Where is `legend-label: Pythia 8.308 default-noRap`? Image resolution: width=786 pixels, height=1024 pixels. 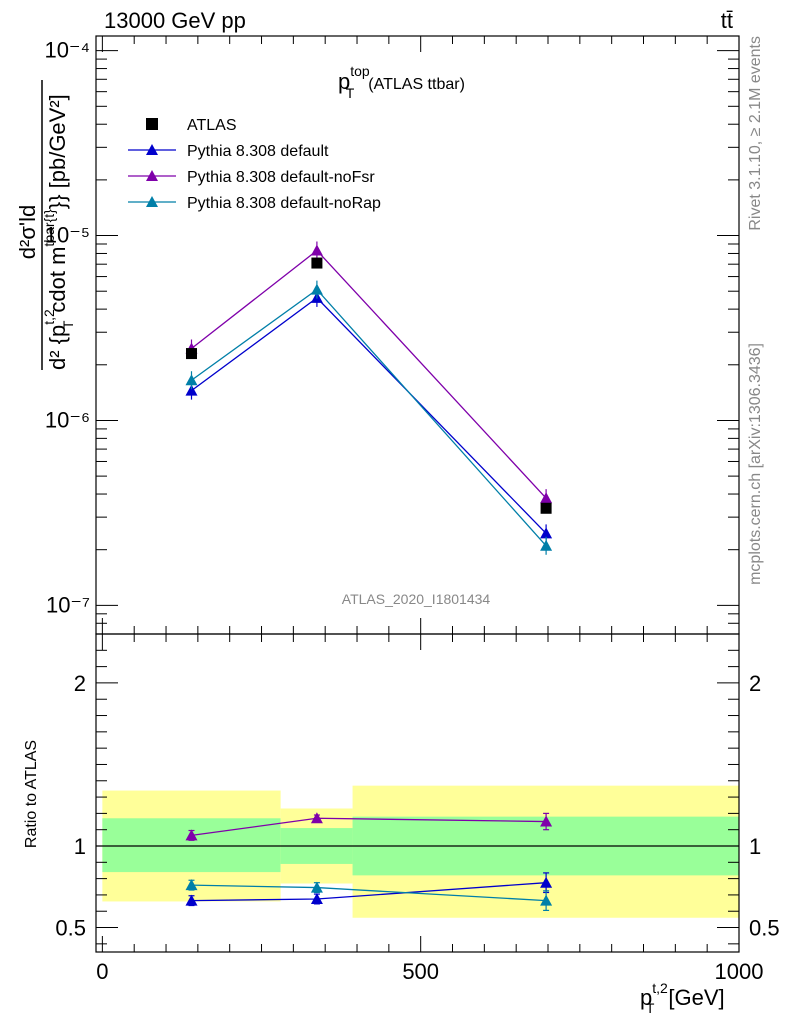
legend-label: Pythia 8.308 default-noRap is located at coordinates (284, 203).